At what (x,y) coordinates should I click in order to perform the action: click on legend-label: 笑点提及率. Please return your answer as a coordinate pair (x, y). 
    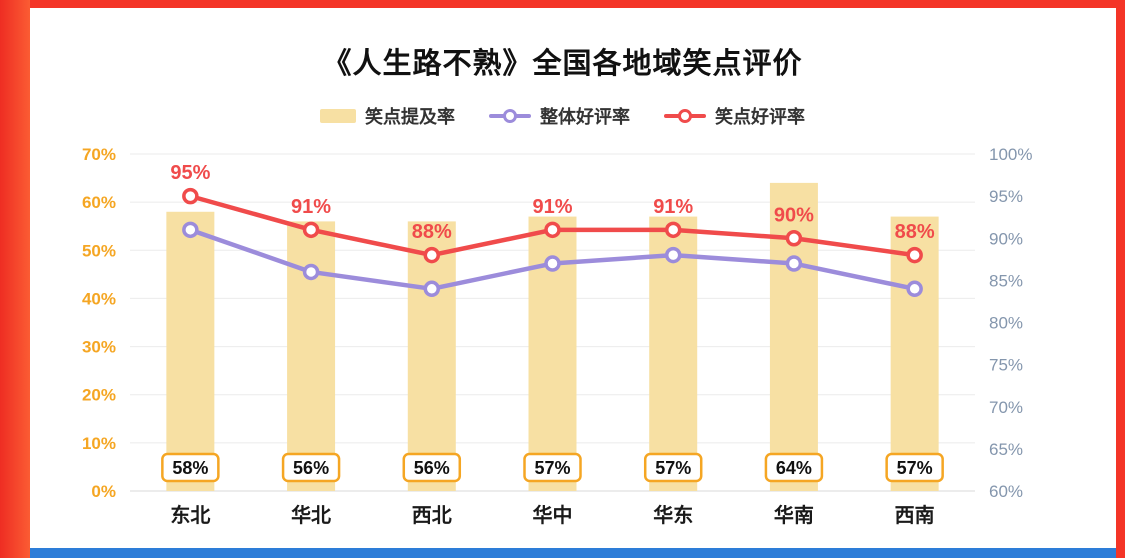
    Looking at the image, I should click on (410, 117).